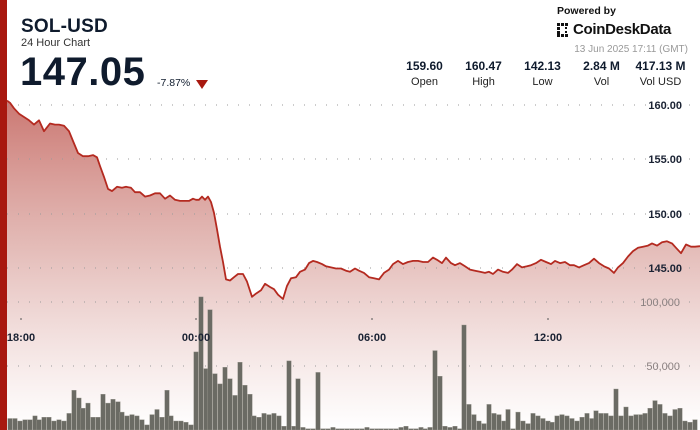 The height and width of the screenshot is (430, 700). Describe the element at coordinates (601, 66) in the screenshot. I see `stat-value: 2.84 M` at that location.